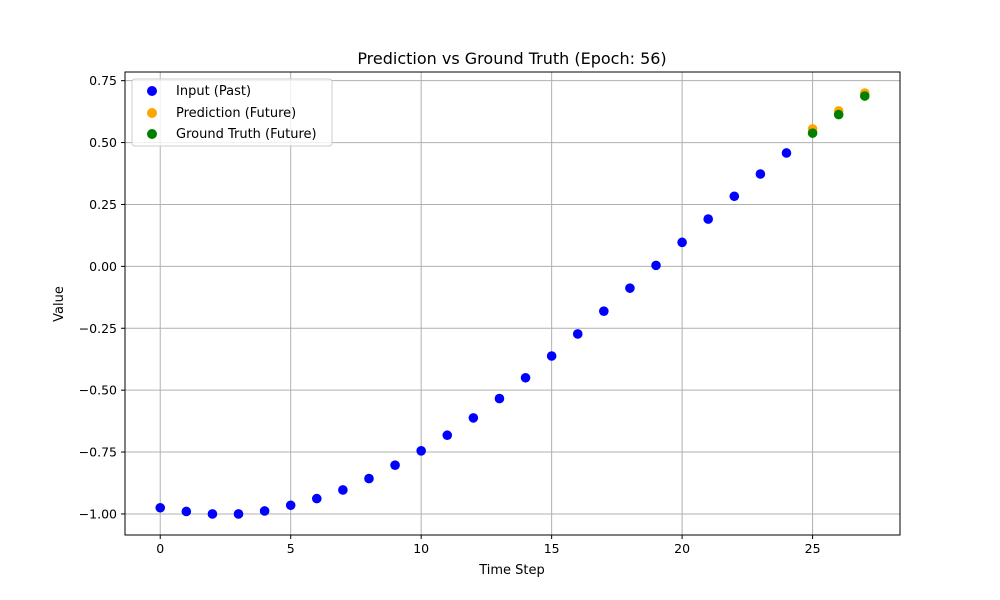  What do you see at coordinates (291, 548) in the screenshot?
I see `x-tick-label: 5` at bounding box center [291, 548].